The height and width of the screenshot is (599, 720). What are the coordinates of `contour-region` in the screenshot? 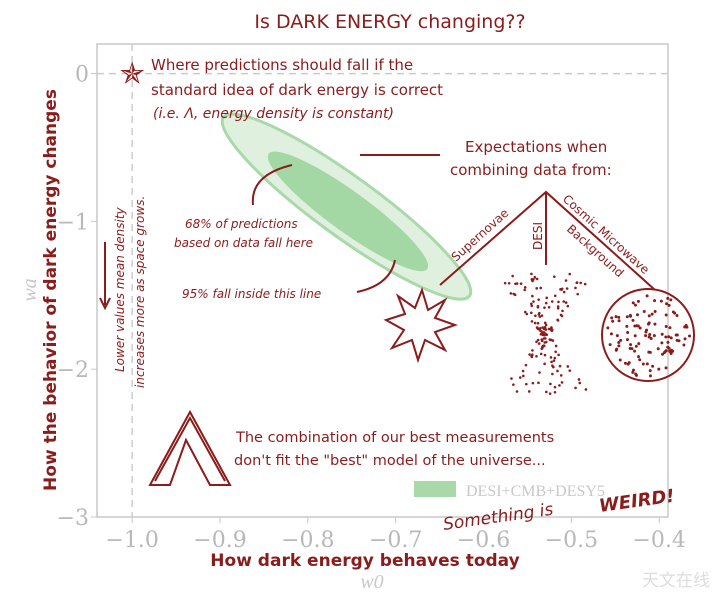 It's located at (346, 206).